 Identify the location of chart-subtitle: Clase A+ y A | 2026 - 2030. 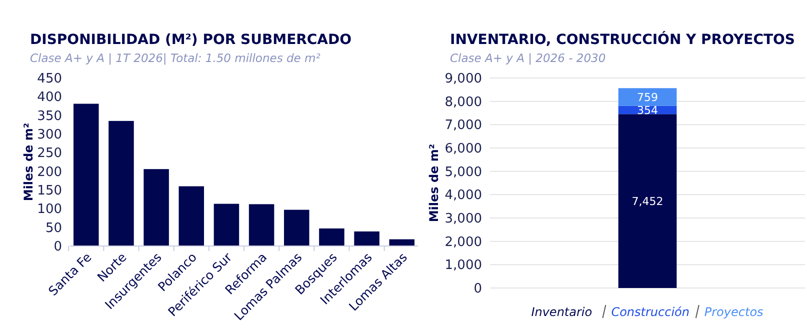
(528, 58).